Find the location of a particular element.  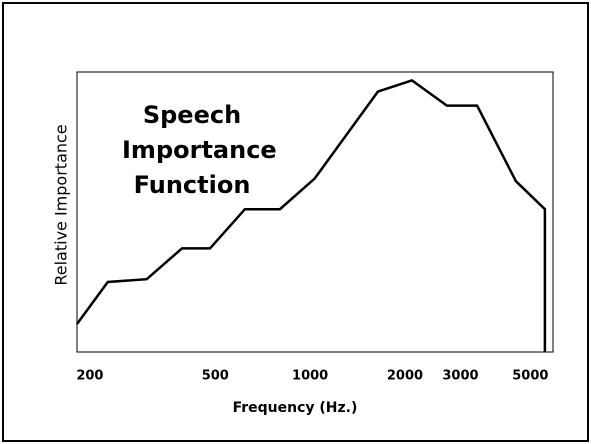

x-tick-label: 200 is located at coordinates (89, 376).